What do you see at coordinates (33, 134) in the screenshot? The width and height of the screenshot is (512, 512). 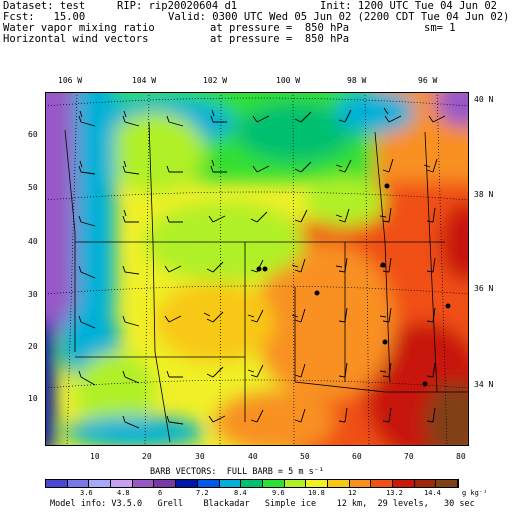 I see `y-tick-label: 60` at bounding box center [33, 134].